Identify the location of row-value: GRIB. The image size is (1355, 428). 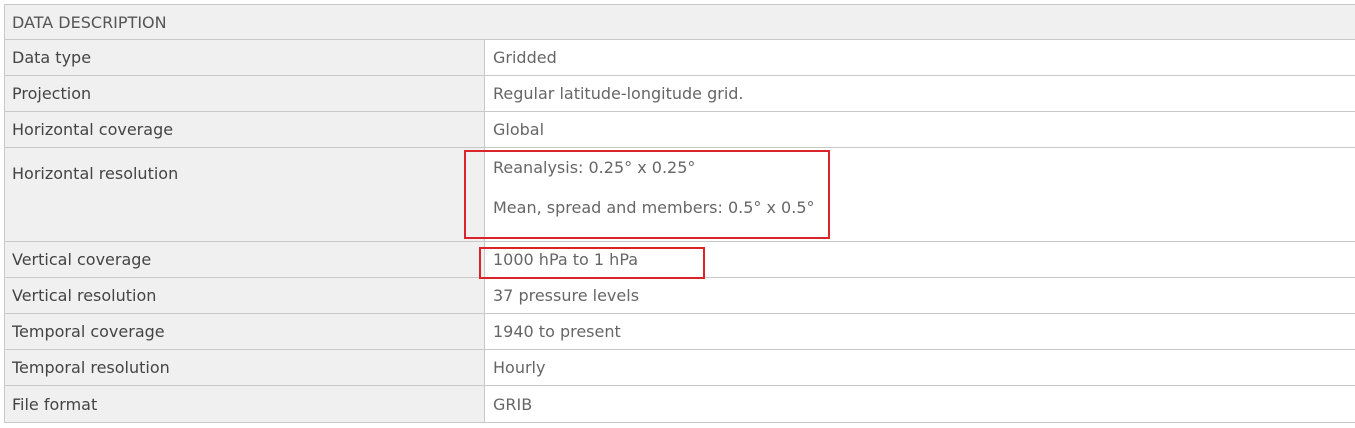
(513, 404).